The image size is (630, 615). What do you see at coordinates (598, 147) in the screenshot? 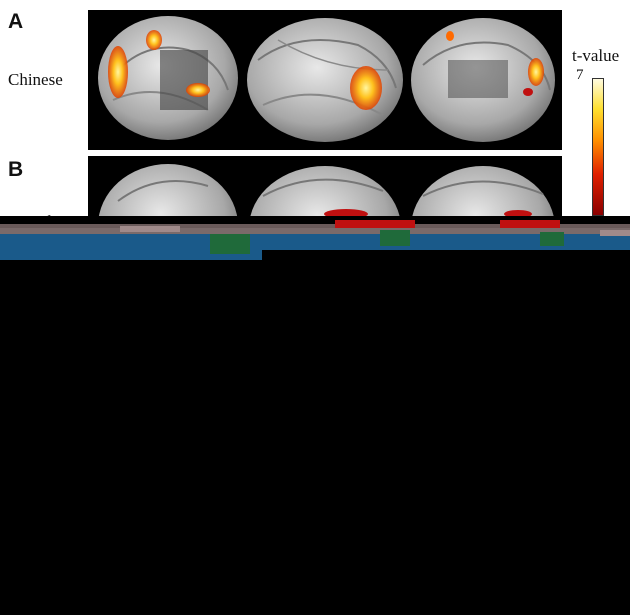
I see `colorbar` at bounding box center [598, 147].